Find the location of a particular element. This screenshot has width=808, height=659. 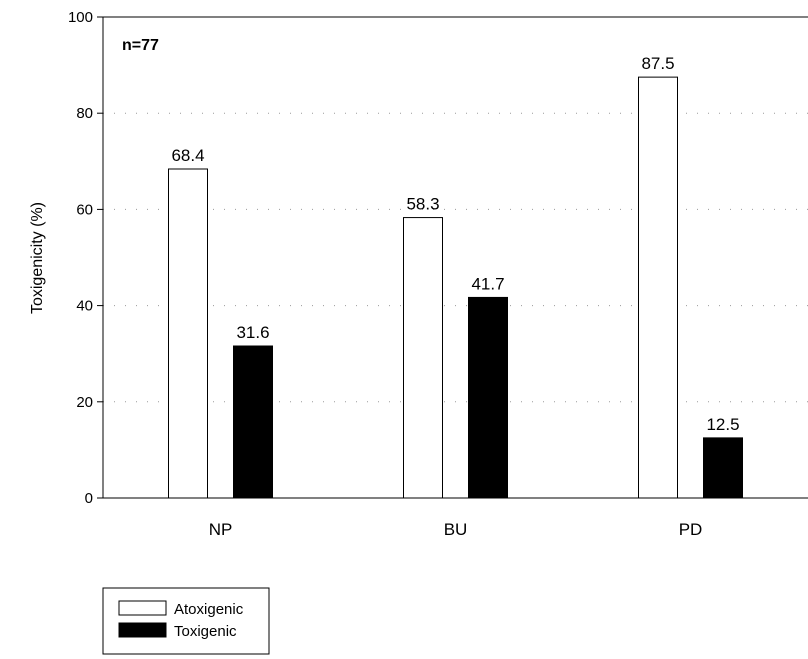

data-label: 31.6 is located at coordinates (252, 332).